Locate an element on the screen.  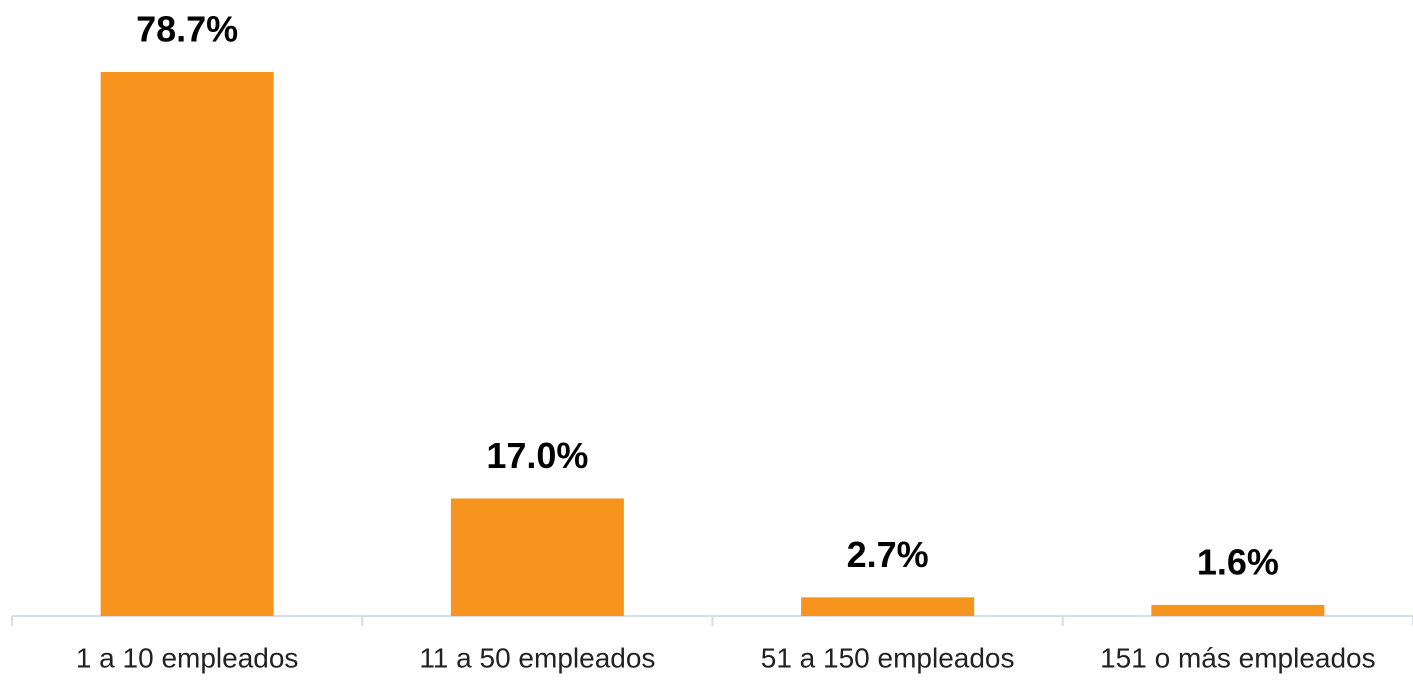
value-label: 78.7% is located at coordinates (187, 29).